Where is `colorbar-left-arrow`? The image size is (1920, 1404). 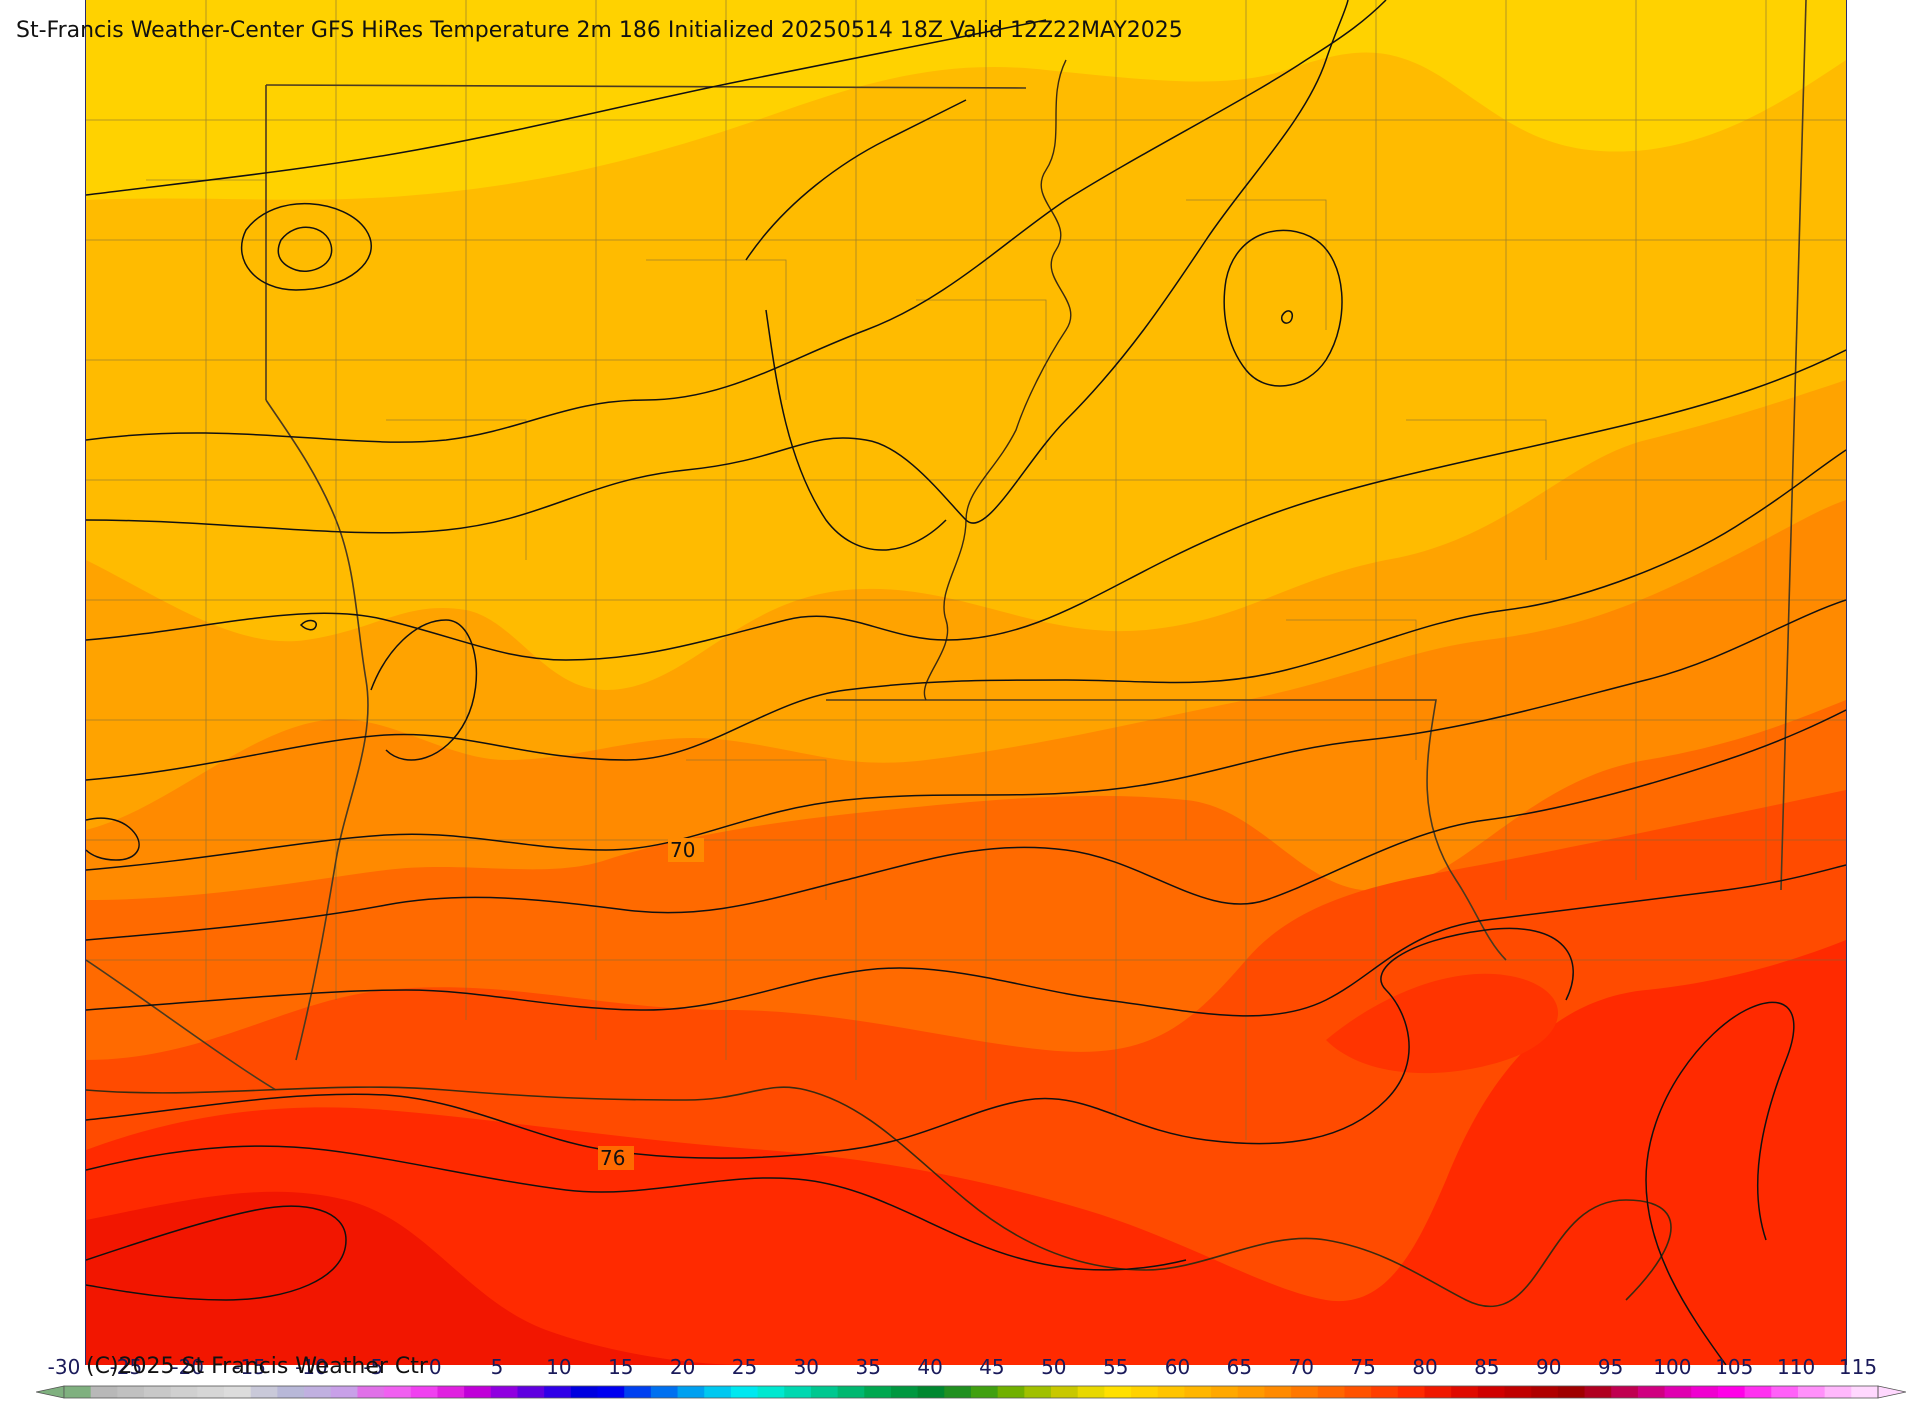 colorbar-left-arrow is located at coordinates (50, 1392).